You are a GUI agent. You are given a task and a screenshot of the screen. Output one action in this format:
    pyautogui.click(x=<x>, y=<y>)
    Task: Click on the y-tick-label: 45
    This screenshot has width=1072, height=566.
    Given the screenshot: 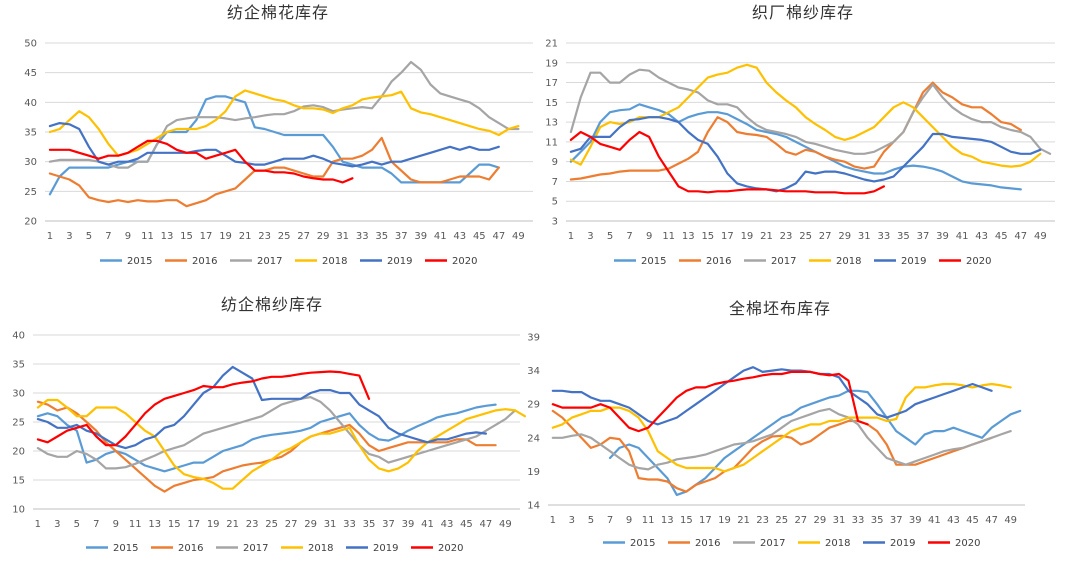 What is the action you would take?
    pyautogui.click(x=30, y=73)
    